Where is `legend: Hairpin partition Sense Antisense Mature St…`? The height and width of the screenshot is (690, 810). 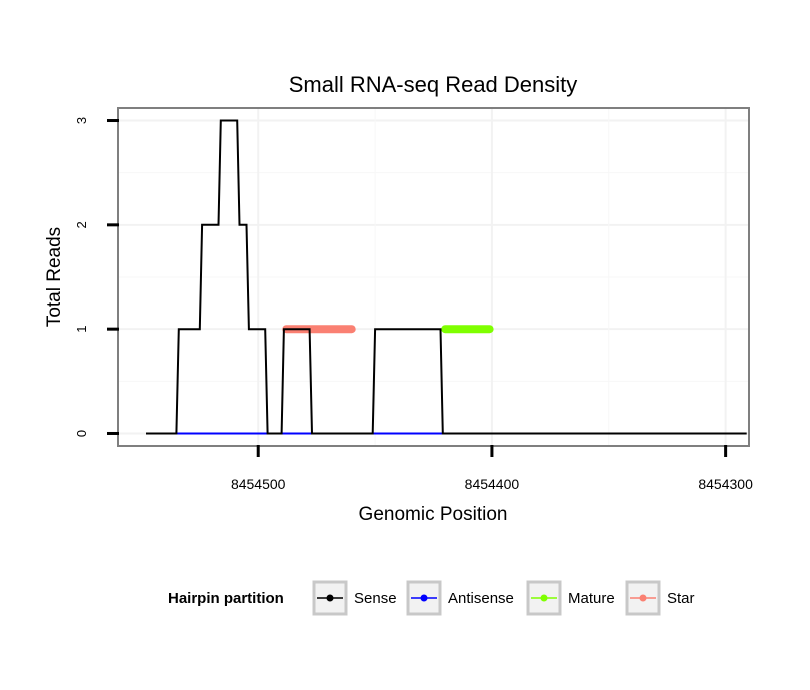
legend: Hairpin partition Sense Antisense Mature St… is located at coordinates (431, 598).